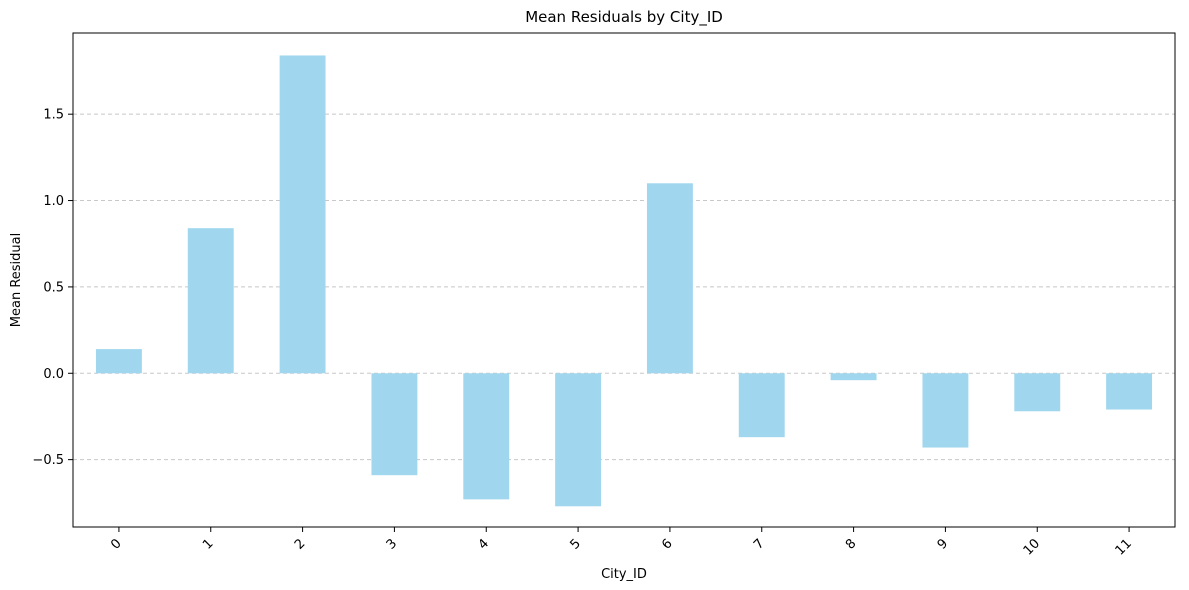  What do you see at coordinates (624, 574) in the screenshot?
I see `x-axis-label: City_ID` at bounding box center [624, 574].